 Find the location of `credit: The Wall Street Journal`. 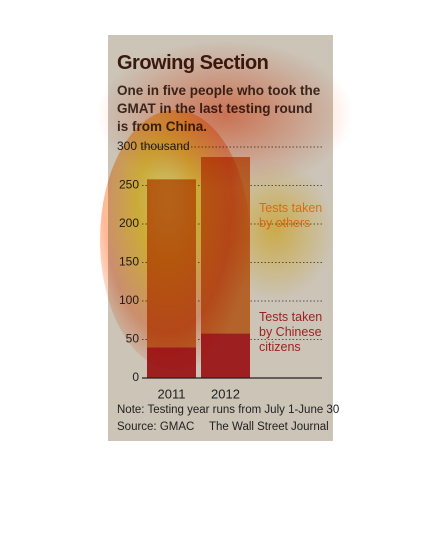

credit: The Wall Street Journal is located at coordinates (269, 427).